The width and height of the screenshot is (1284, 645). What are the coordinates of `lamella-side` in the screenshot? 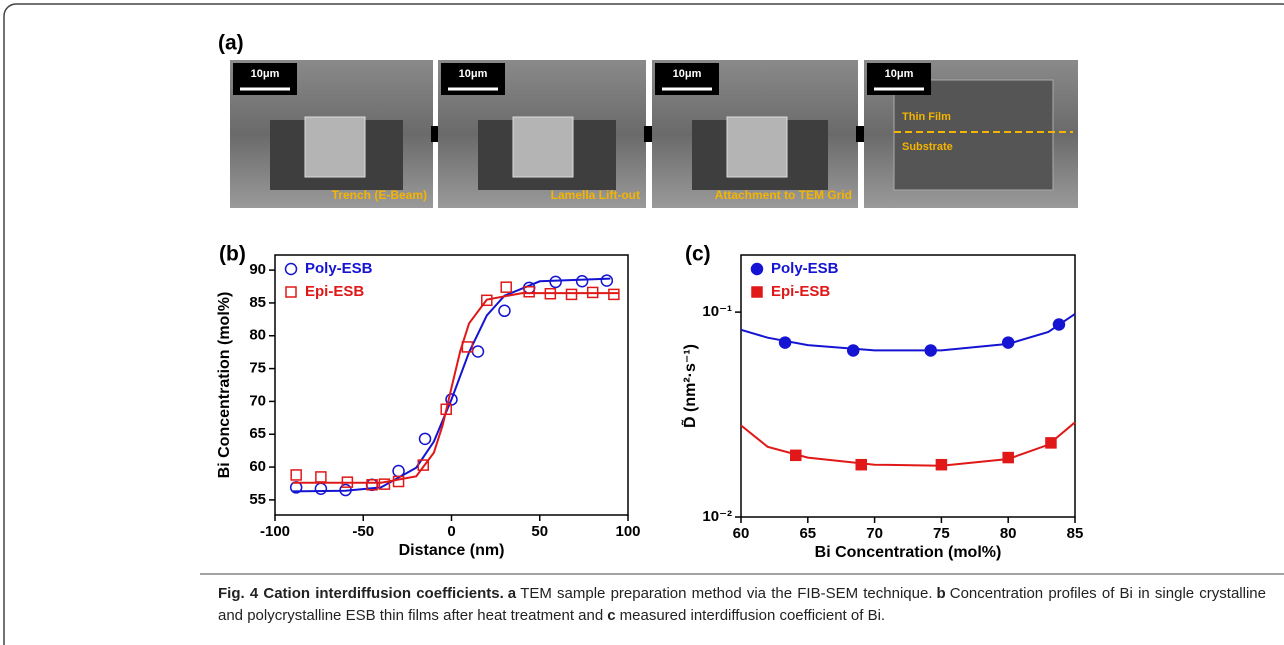 It's located at (973, 135).